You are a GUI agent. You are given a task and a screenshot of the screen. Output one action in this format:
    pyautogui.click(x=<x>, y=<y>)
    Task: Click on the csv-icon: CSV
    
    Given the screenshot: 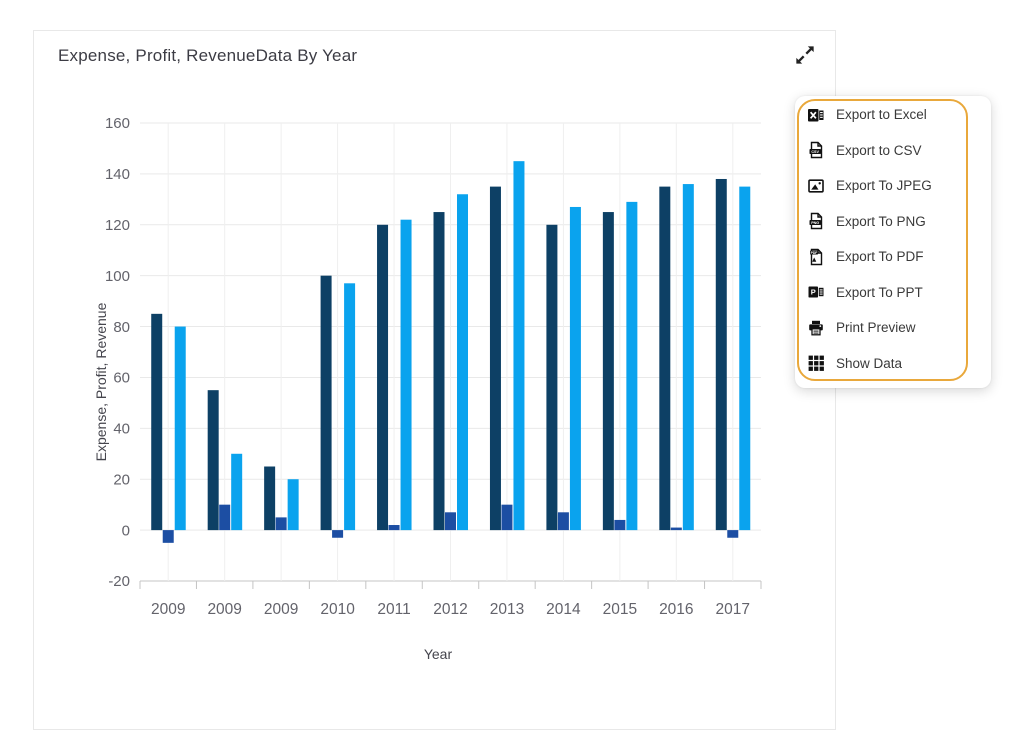 What is the action you would take?
    pyautogui.click(x=816, y=150)
    